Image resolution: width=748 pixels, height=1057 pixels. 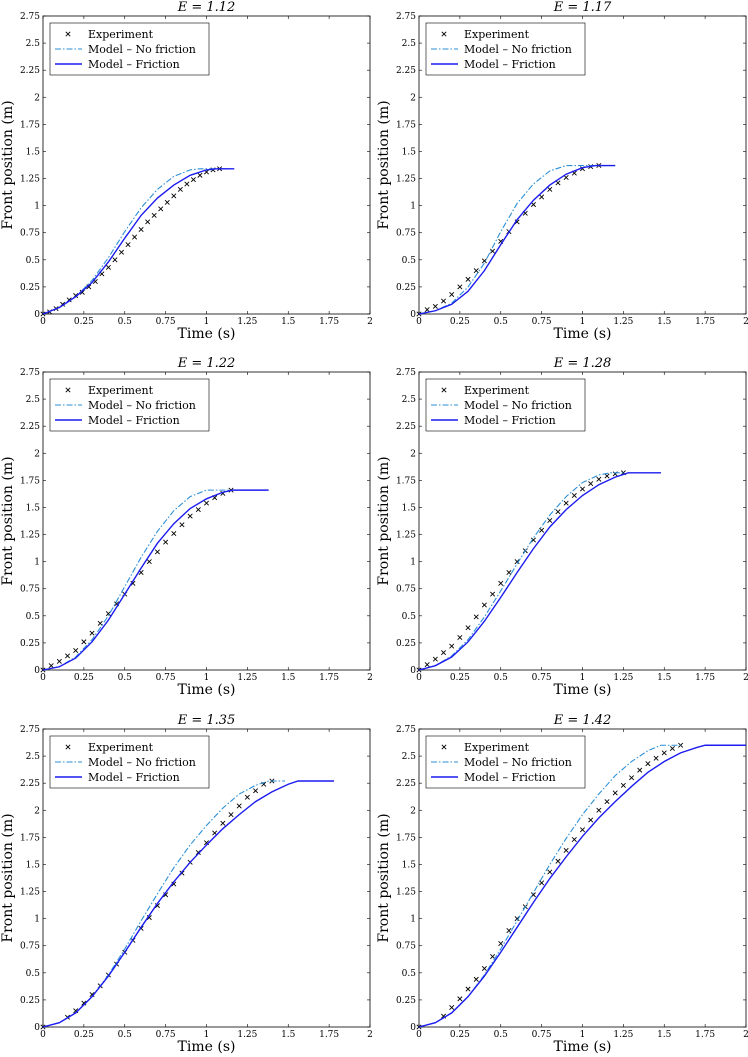 What do you see at coordinates (33, 974) in the screenshot?
I see `y-tick-label: 0.5` at bounding box center [33, 974].